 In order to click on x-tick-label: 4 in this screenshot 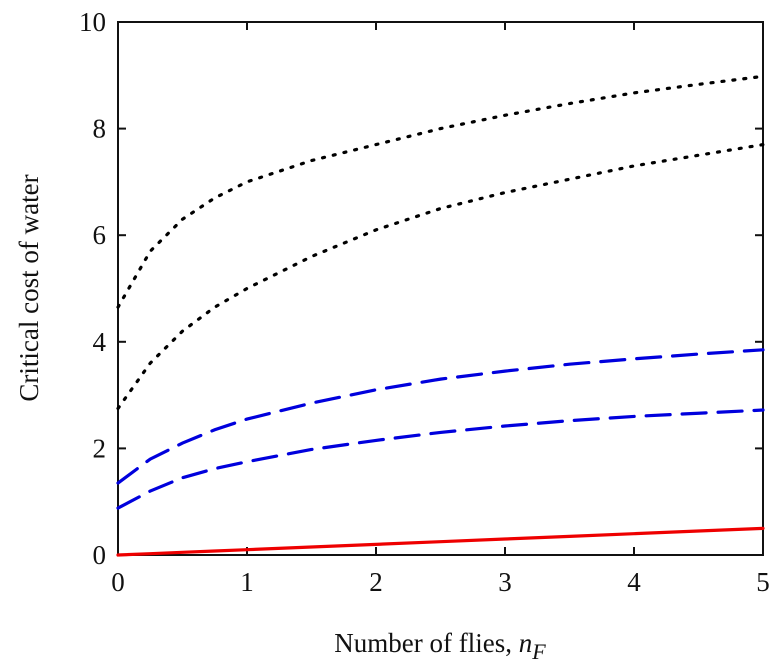, I will do `click(634, 582)`.